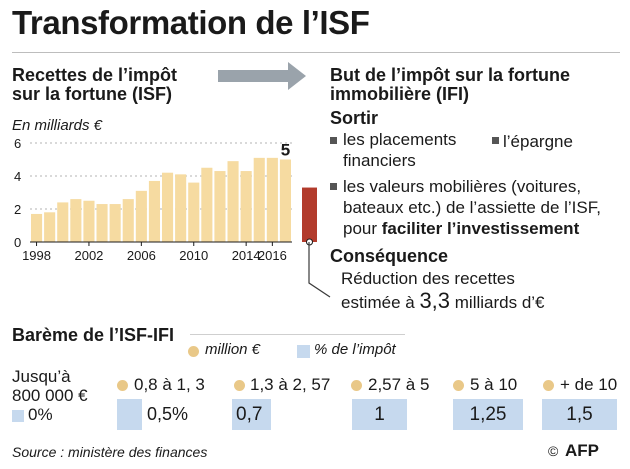 This screenshot has height=469, width=630. I want to click on ifi-title-line1: But de l’impôt sur la fortune, so click(450, 75).